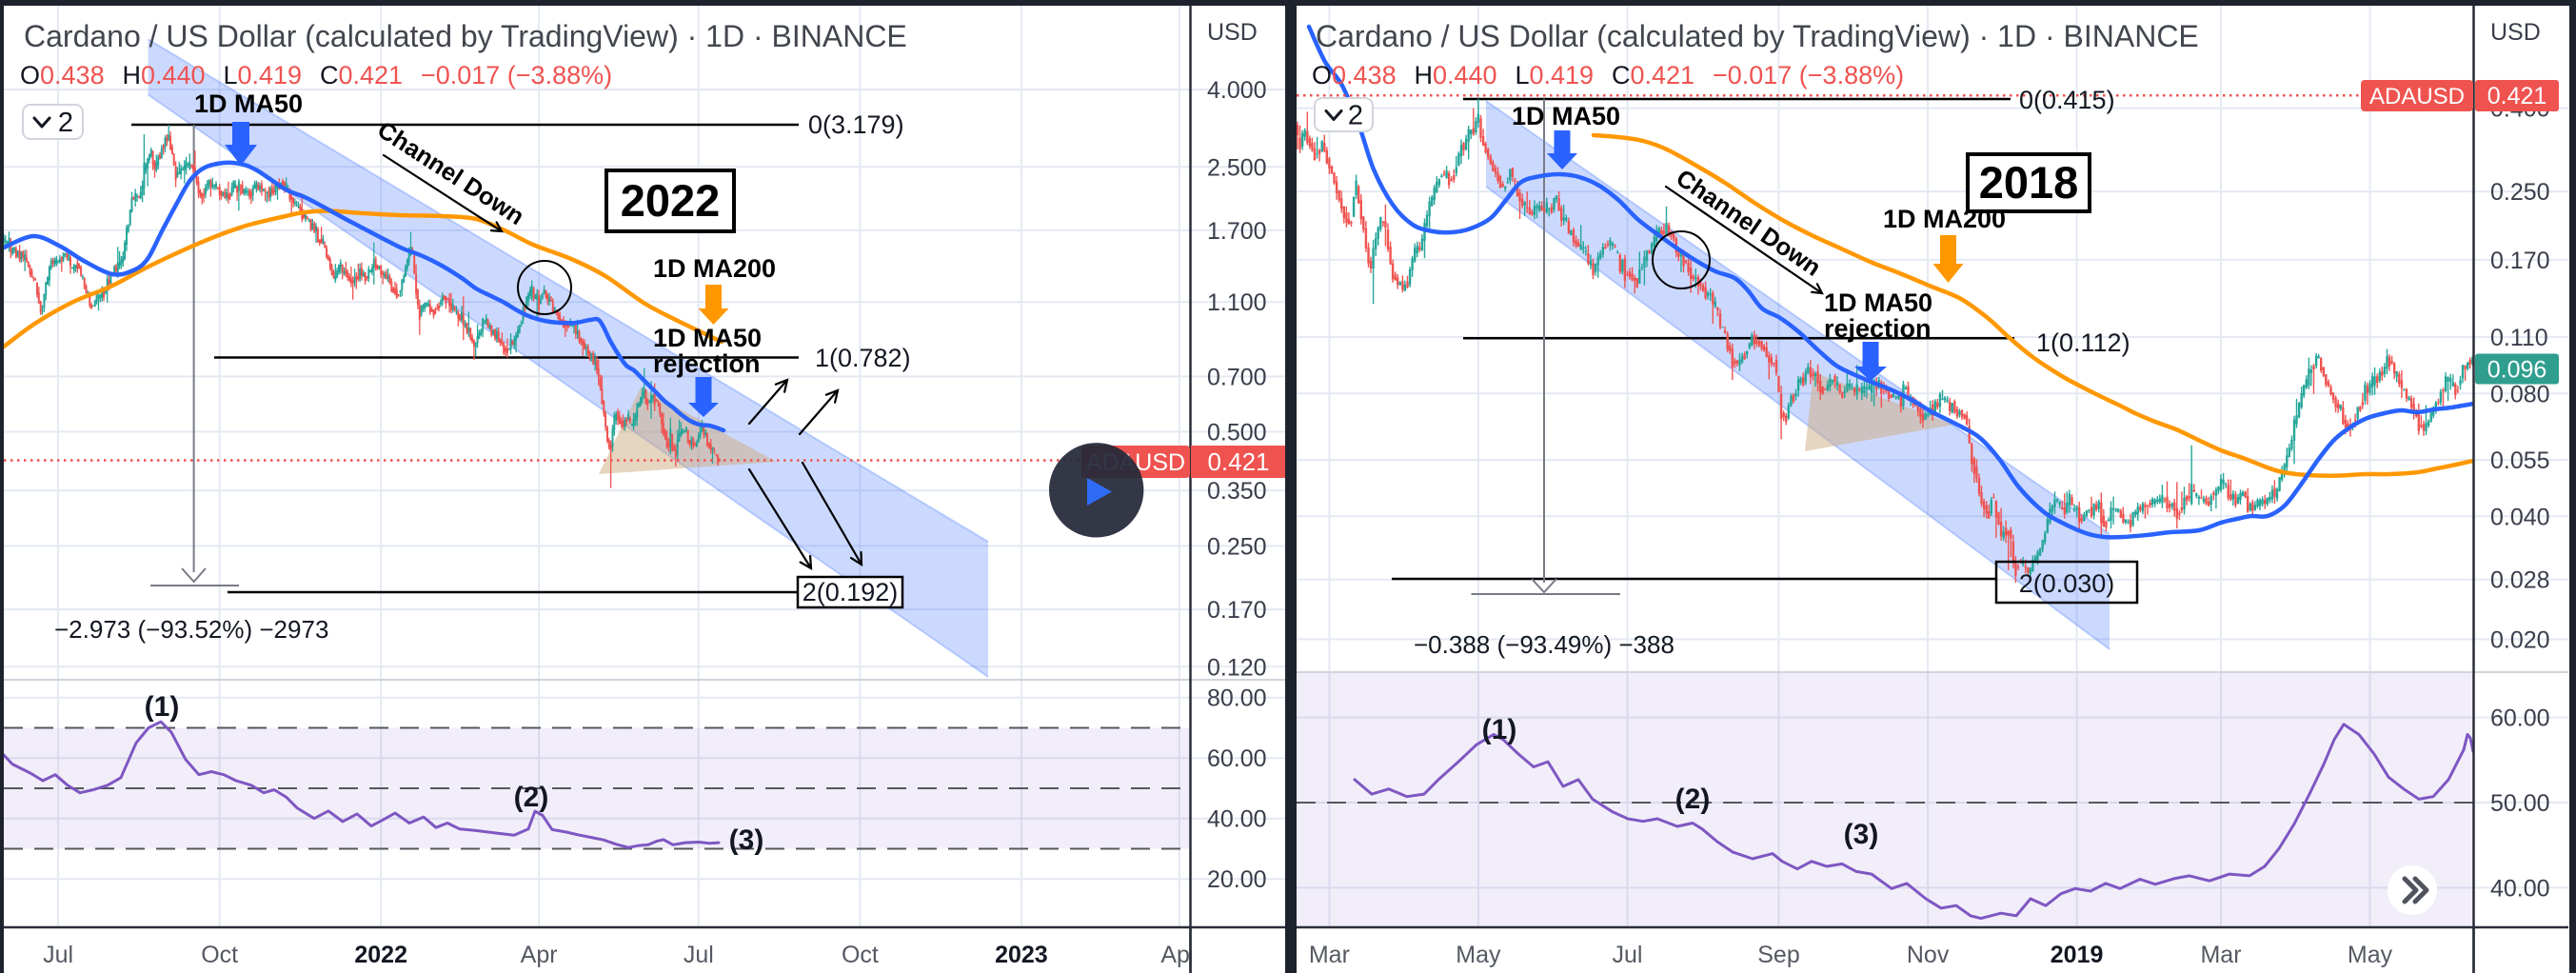  What do you see at coordinates (1237, 231) in the screenshot?
I see `svg-text: 1.700` at bounding box center [1237, 231].